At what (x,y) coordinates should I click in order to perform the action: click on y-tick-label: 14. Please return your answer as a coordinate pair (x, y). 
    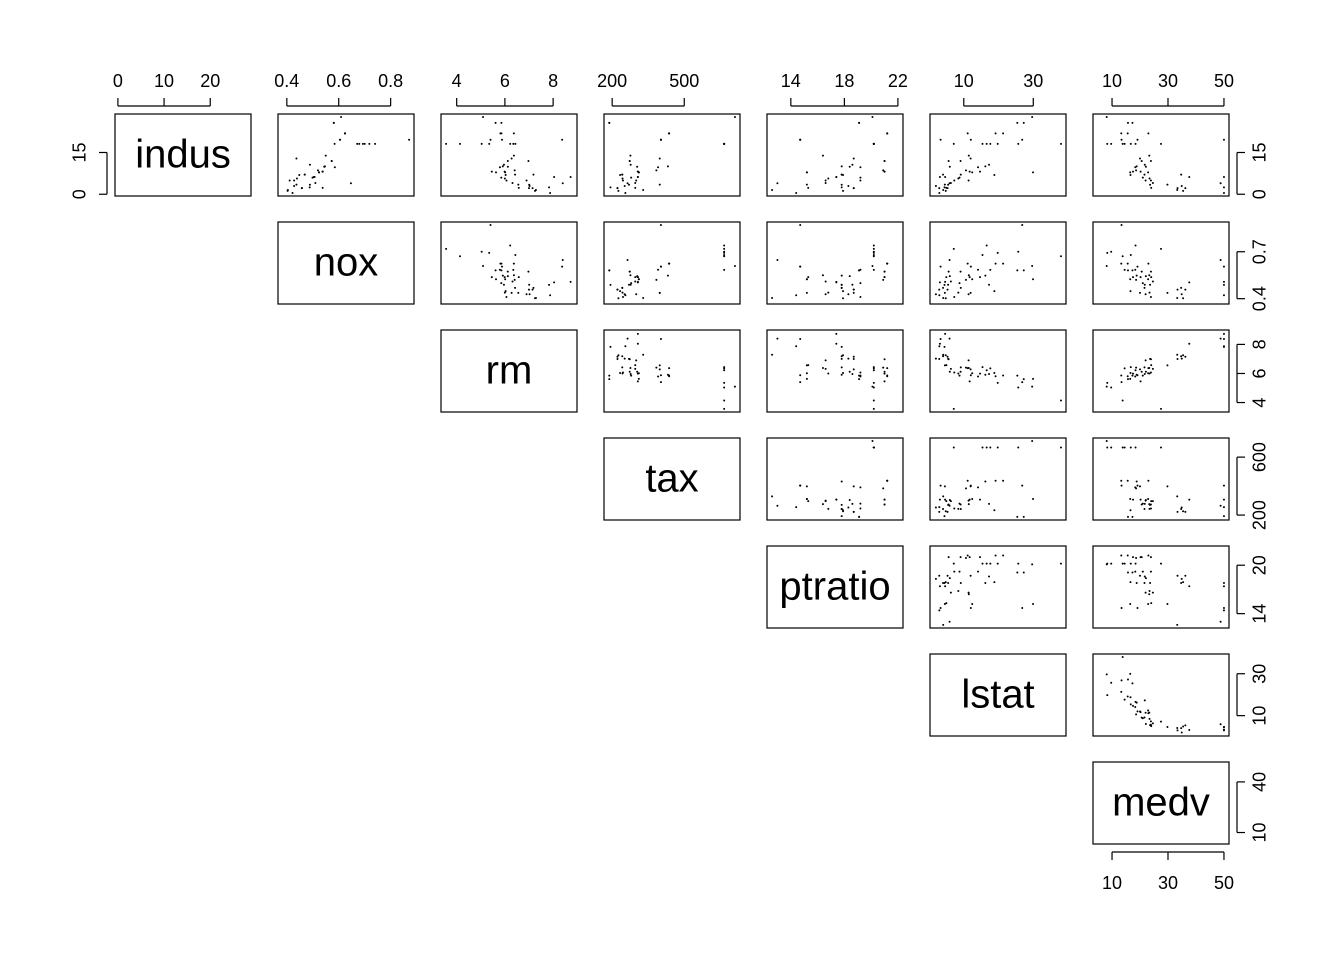
    Looking at the image, I should click on (1260, 614).